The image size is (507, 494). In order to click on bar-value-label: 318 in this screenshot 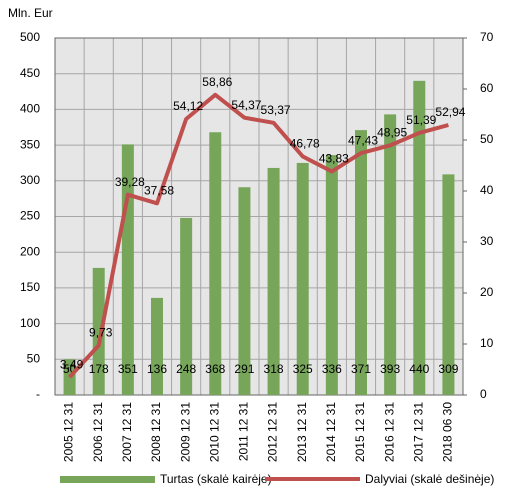, I will do `click(274, 369)`.